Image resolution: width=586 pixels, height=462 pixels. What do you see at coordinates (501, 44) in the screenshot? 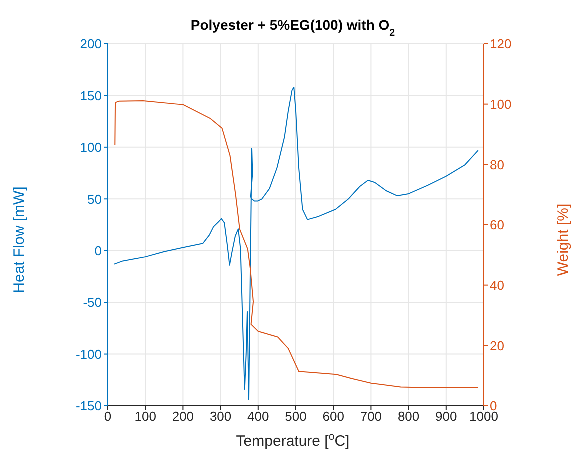
I see `y2-tick-label: 120` at bounding box center [501, 44].